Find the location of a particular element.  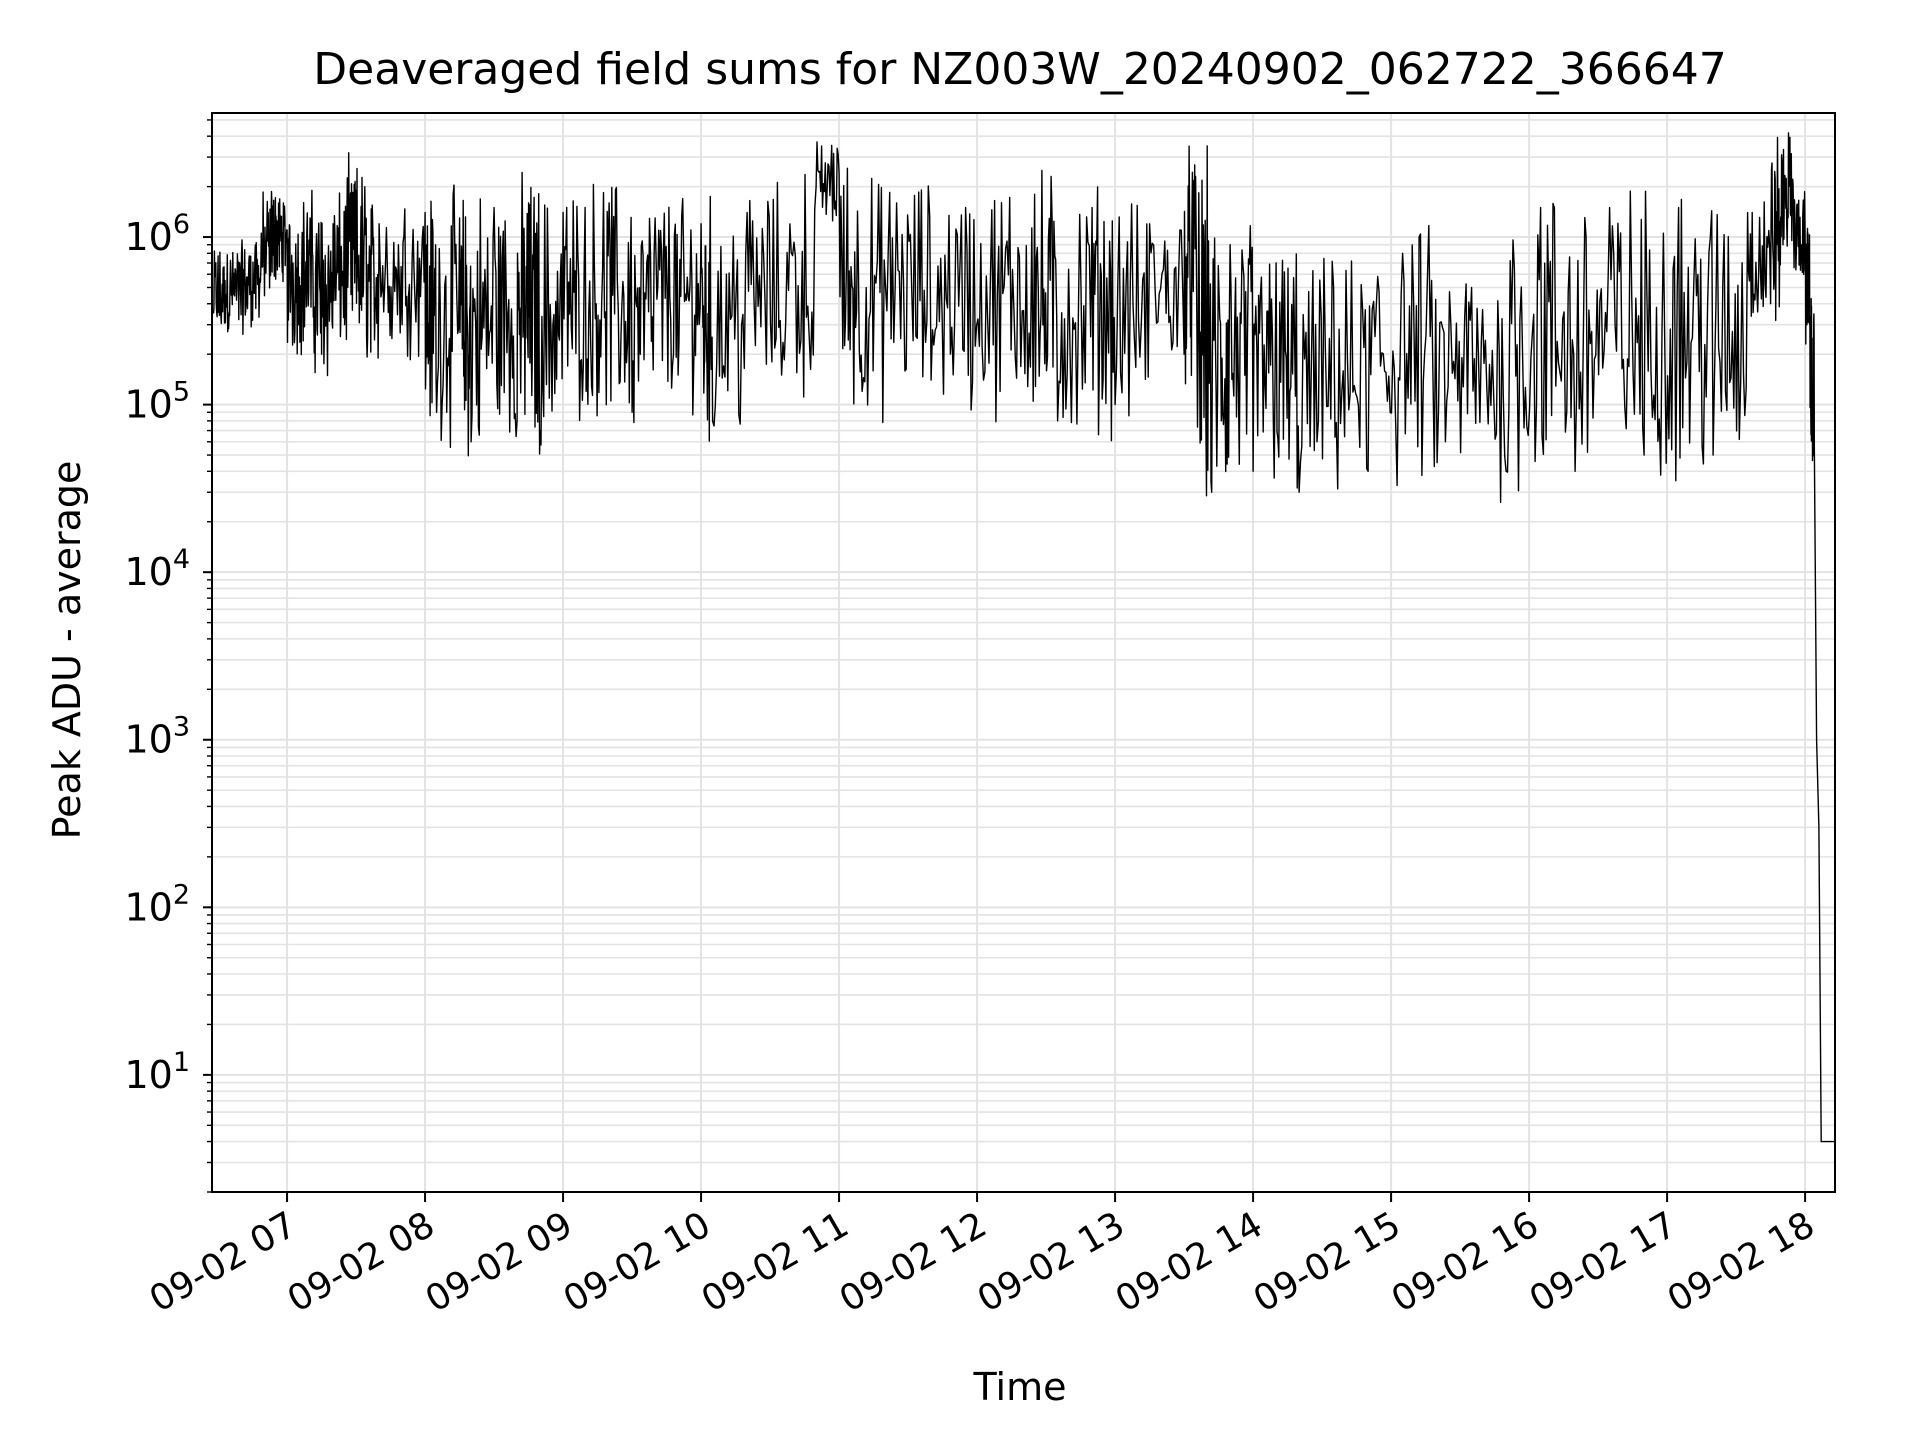

x-tick-label: 09-02 12 is located at coordinates (913, 1262).